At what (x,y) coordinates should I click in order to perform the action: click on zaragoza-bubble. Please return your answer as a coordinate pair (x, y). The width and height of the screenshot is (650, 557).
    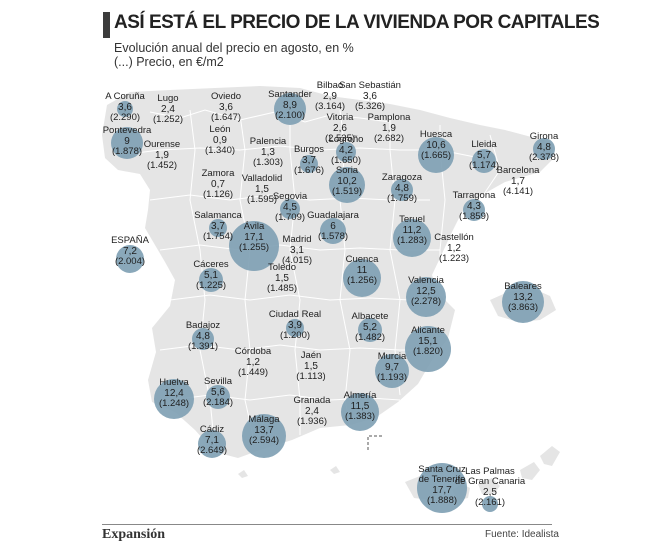
    Looking at the image, I should click on (402, 190).